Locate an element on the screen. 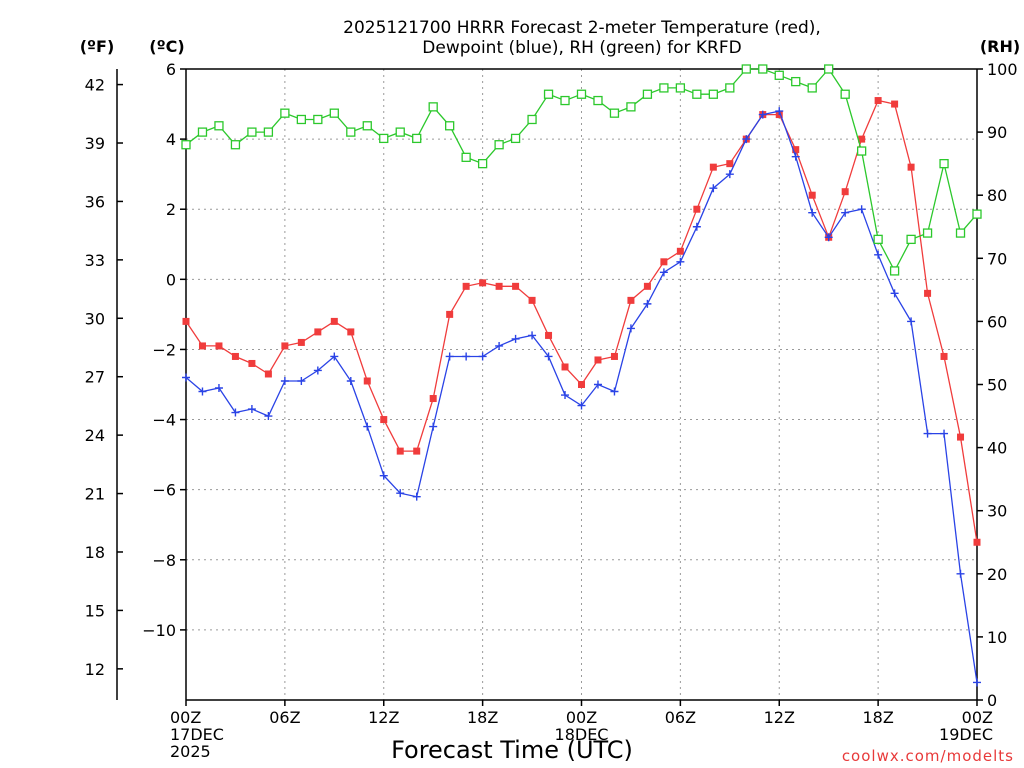 This screenshot has width=1024, height=768. fahrenheit-tick-label: 42 is located at coordinates (95, 85).